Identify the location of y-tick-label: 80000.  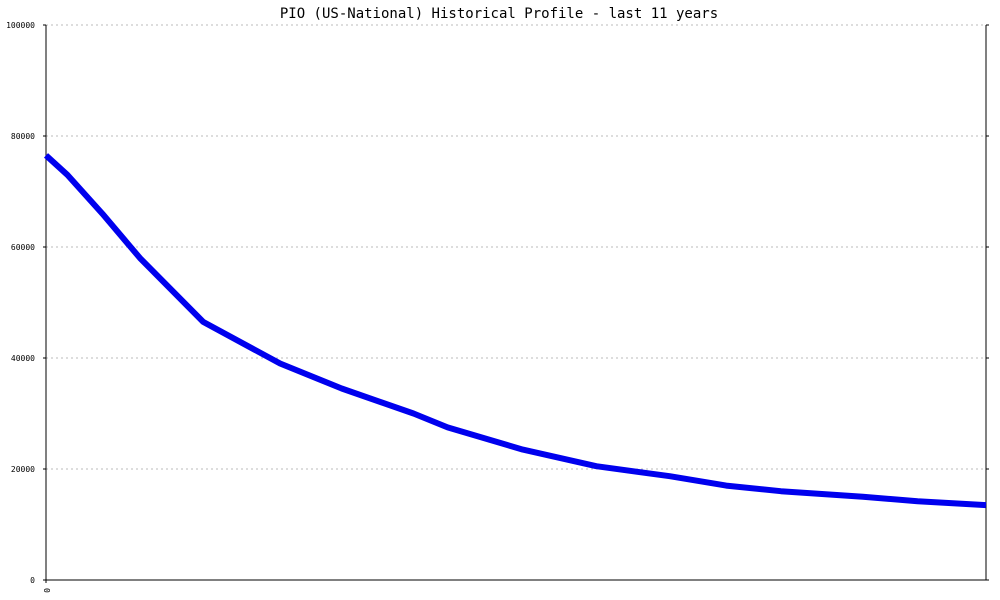
(23, 136).